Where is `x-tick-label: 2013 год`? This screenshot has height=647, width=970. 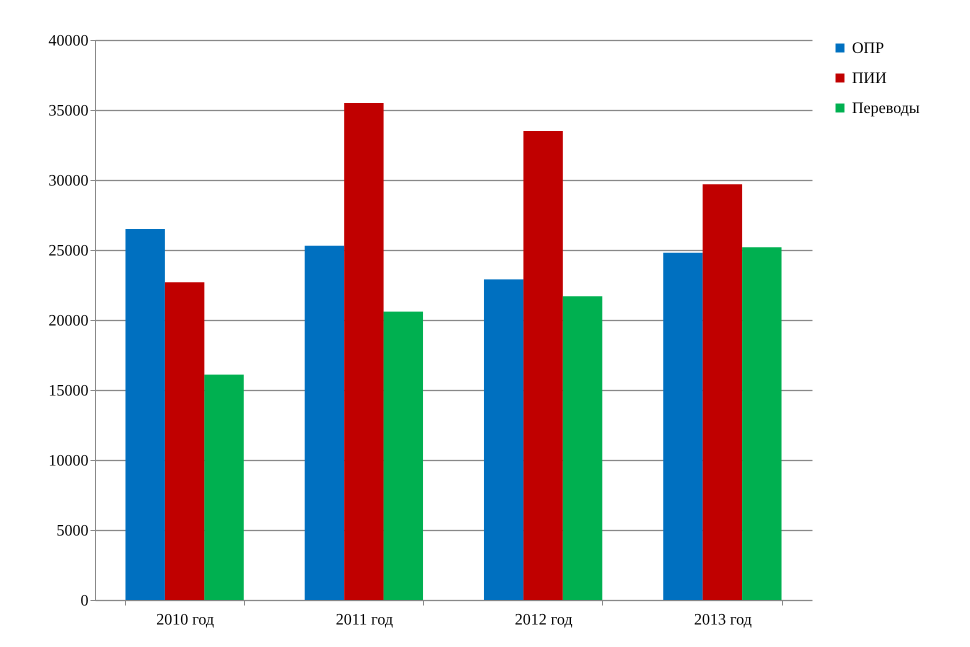
x-tick-label: 2013 год is located at coordinates (723, 620).